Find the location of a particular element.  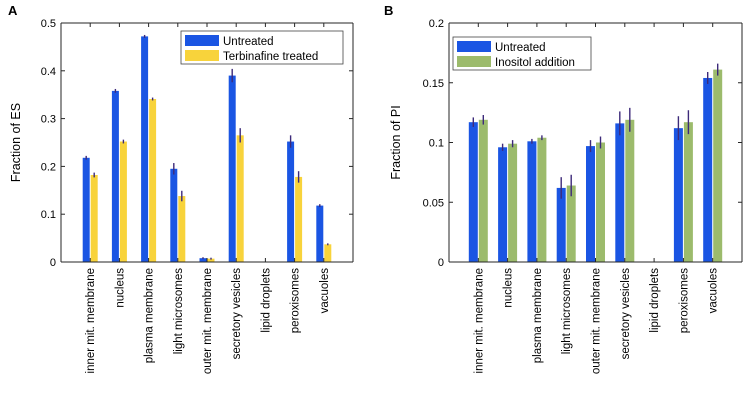

y-tick-label: 0.05 is located at coordinates (433, 203).